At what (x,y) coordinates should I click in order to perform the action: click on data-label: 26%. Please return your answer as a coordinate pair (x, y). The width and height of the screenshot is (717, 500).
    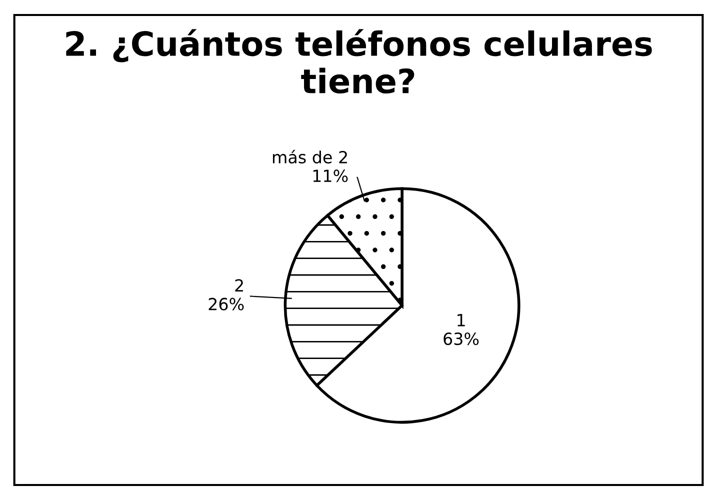
    Looking at the image, I should click on (226, 304).